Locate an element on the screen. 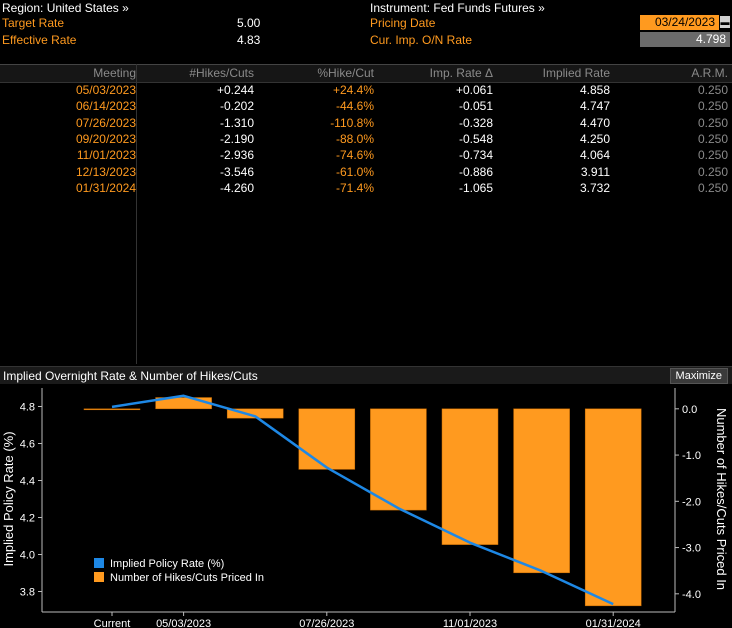 This screenshot has width=732, height=628. cell-imp-rate-delta: -0.051 is located at coordinates (475, 106).